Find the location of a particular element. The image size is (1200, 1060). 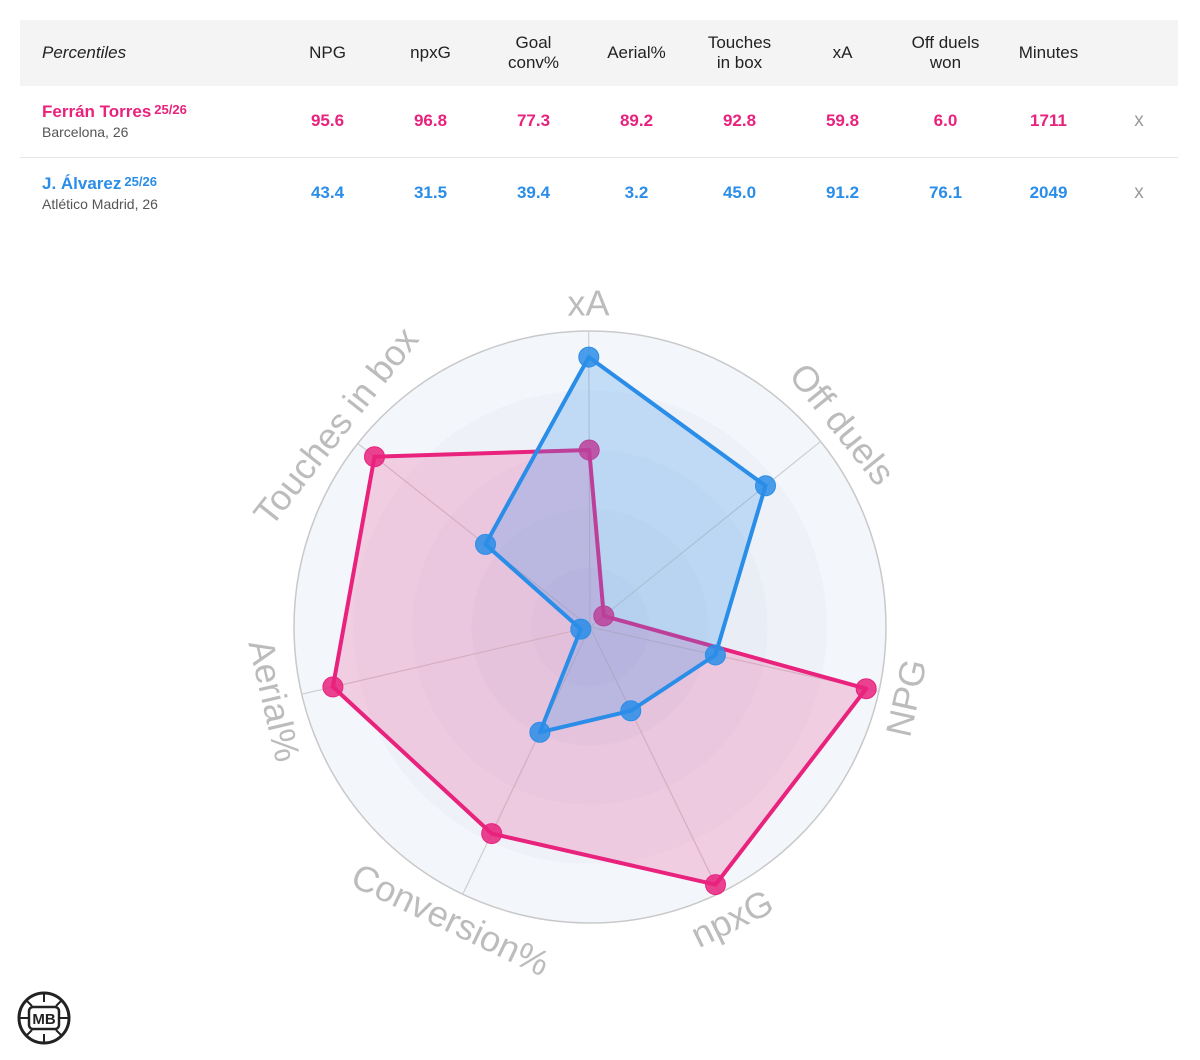

value-npxg: 96.8 is located at coordinates (430, 121).